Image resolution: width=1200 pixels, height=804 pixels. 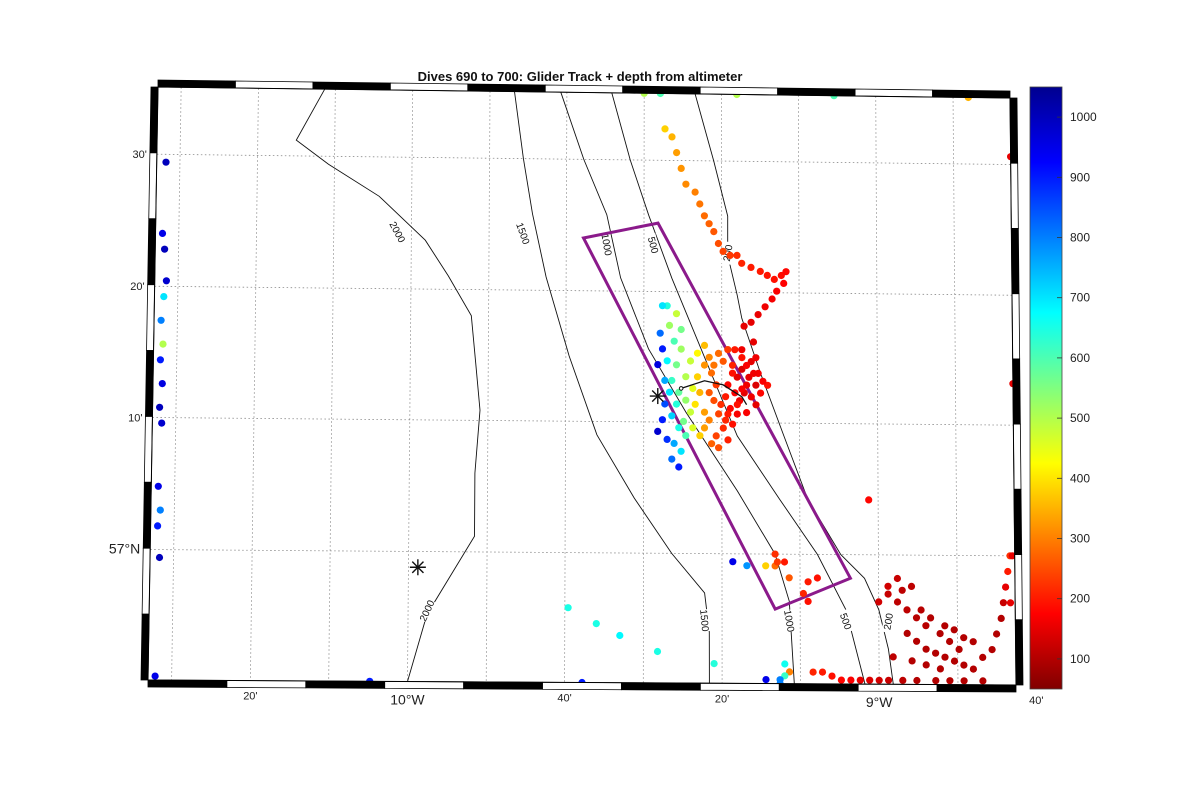 I want to click on colorbar-gradient, so click(x=1046, y=388).